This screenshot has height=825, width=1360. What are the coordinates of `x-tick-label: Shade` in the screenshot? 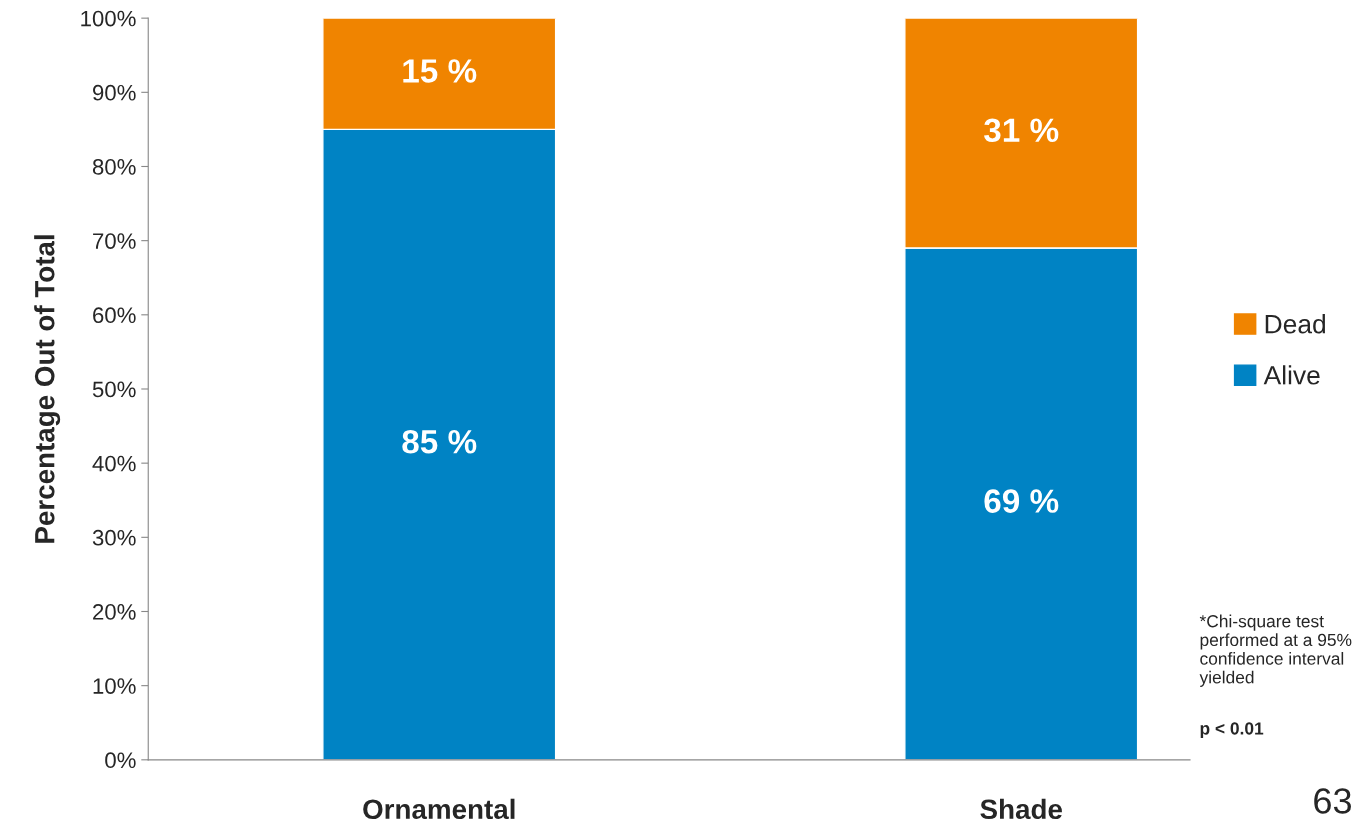 It's located at (1021, 809).